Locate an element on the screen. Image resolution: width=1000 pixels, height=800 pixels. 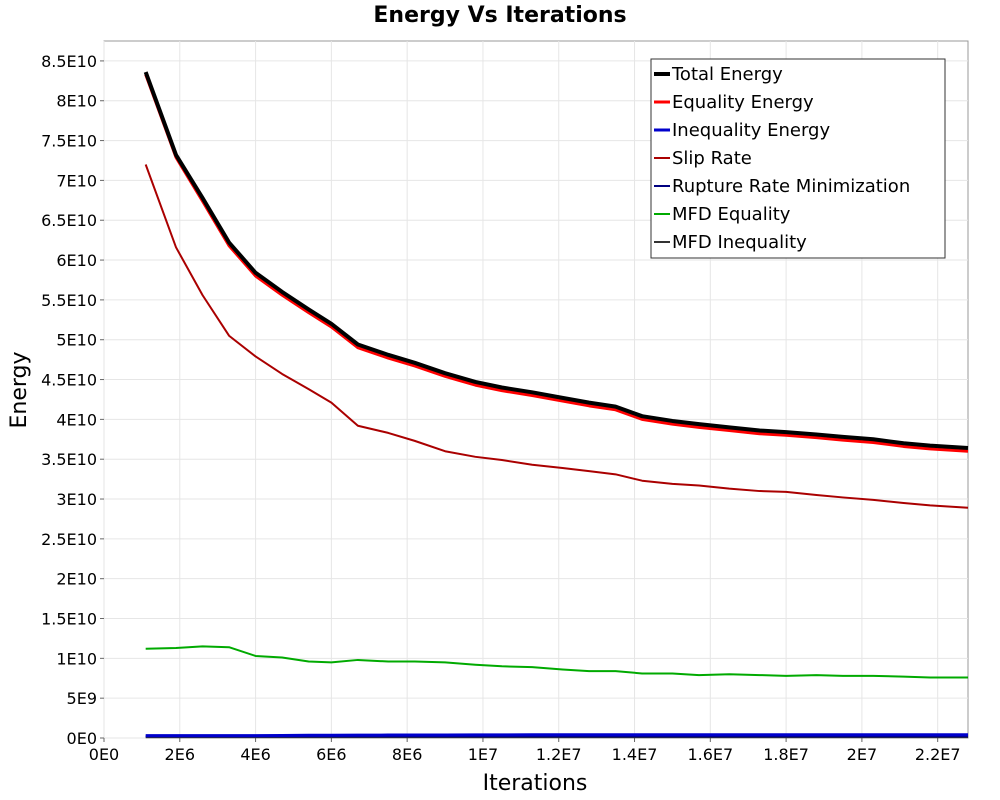
y-tick-label: 2.5E10 is located at coordinates (69, 539).